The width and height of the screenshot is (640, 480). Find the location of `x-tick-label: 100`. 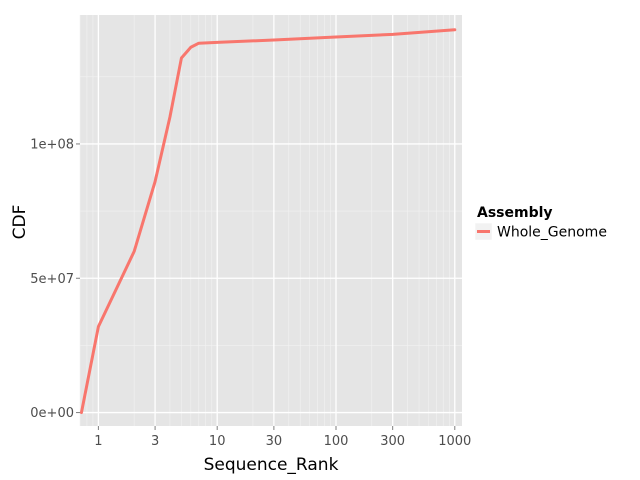

x-tick-label: 100 is located at coordinates (336, 441).